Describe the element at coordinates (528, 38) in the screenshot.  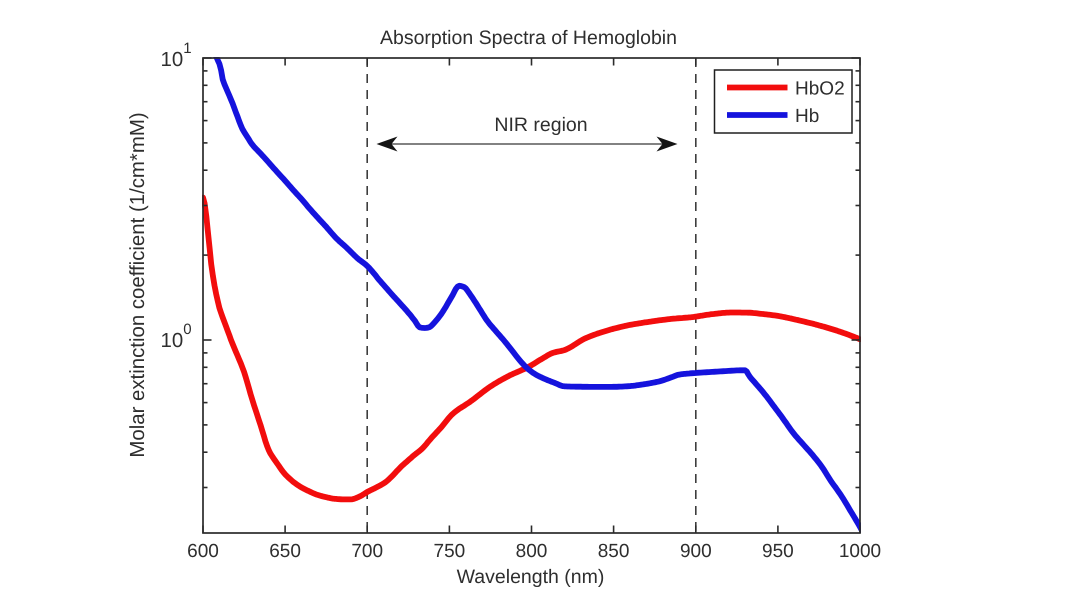
I see `svg-text:Absorption Spectra of Hemoglob: Absorption Spectra of Hemoglobin` at that location.